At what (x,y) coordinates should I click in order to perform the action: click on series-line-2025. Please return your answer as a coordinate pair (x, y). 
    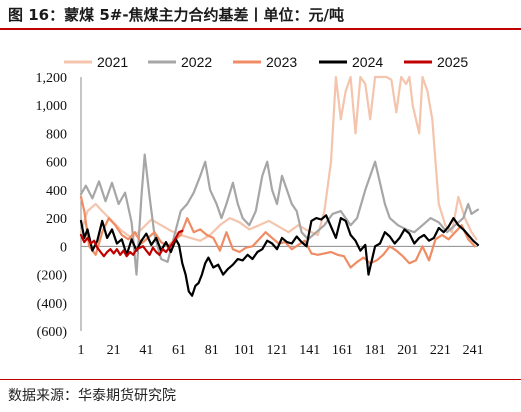
    Looking at the image, I should click on (131, 243).